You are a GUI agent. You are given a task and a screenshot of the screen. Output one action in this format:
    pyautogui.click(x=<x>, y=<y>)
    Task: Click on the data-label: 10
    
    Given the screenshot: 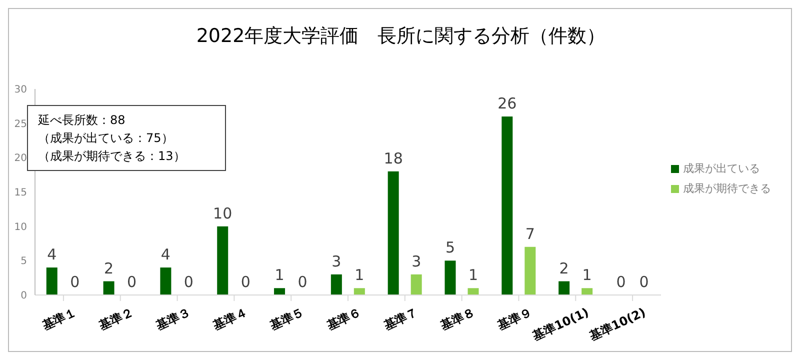 What is the action you would take?
    pyautogui.click(x=222, y=213)
    